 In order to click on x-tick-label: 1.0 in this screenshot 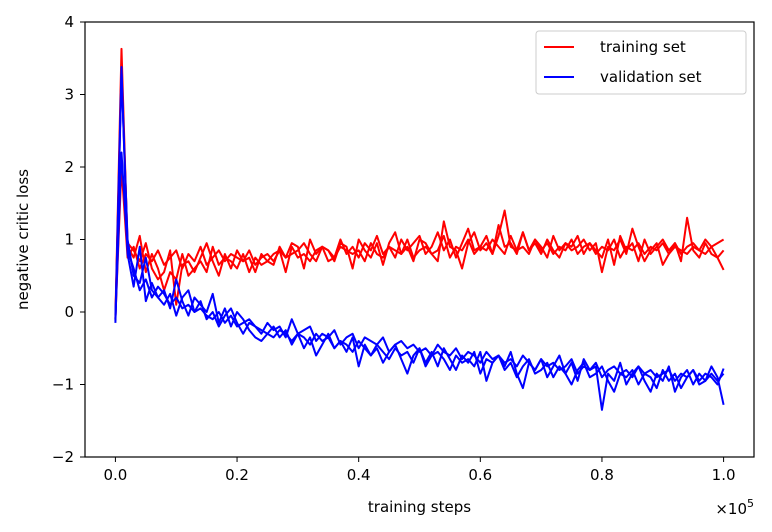, I will do `click(724, 475)`.